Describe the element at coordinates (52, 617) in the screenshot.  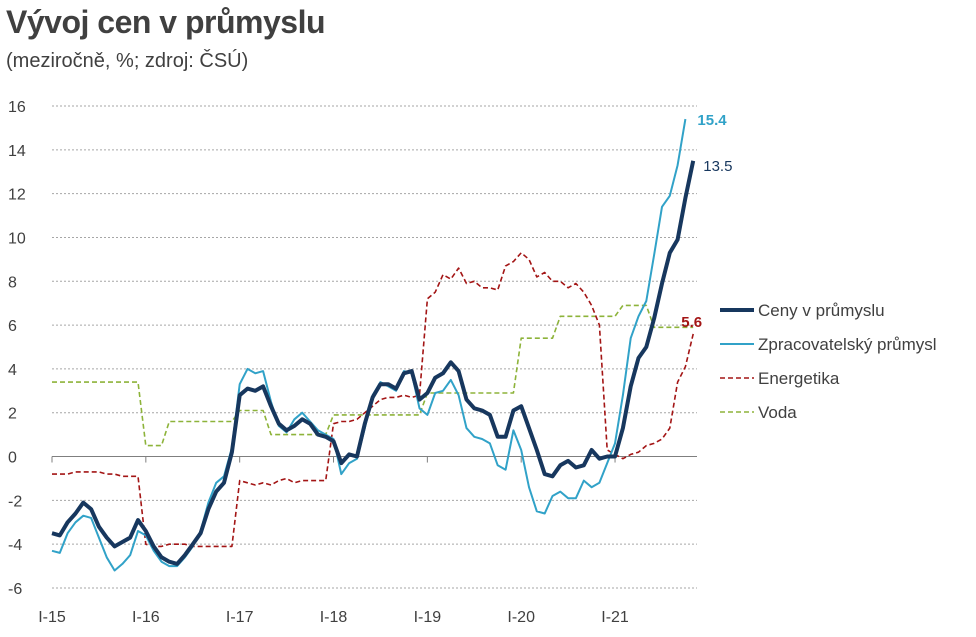
I see `x-tick-label: I-15` at that location.